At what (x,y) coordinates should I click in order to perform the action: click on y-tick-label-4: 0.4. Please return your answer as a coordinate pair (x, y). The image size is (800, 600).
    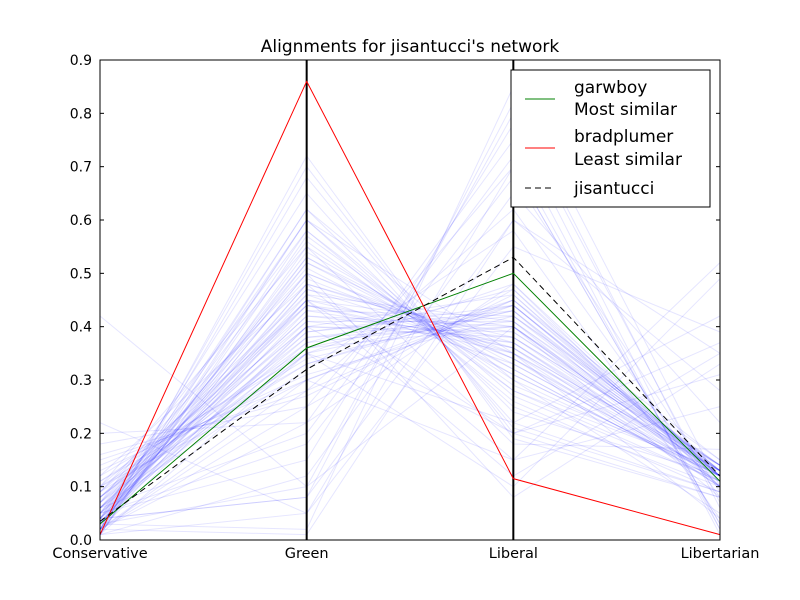
    Looking at the image, I should click on (81, 328).